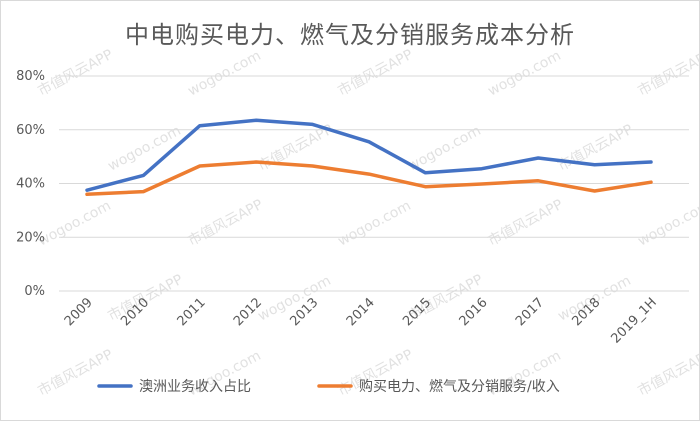 The width and height of the screenshot is (700, 421). I want to click on chart-title: 中电购买电力、燃气及分销服务成本分析, so click(350, 35).